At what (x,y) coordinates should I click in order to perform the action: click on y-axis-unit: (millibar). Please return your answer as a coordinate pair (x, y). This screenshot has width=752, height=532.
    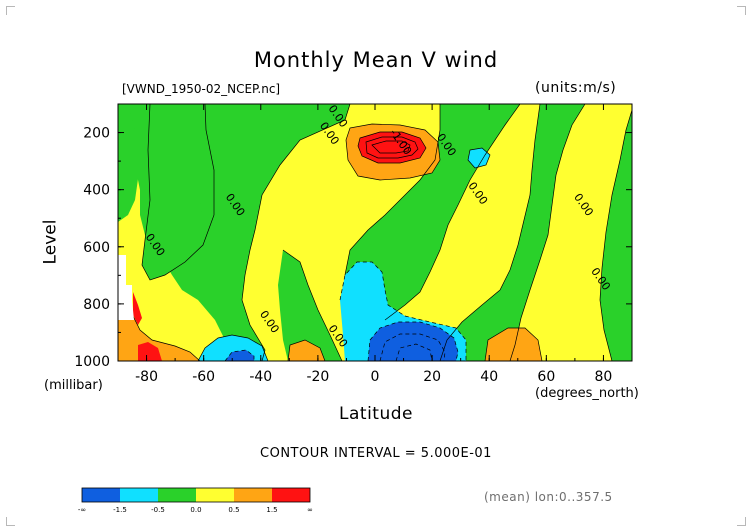
    Looking at the image, I should click on (73, 385).